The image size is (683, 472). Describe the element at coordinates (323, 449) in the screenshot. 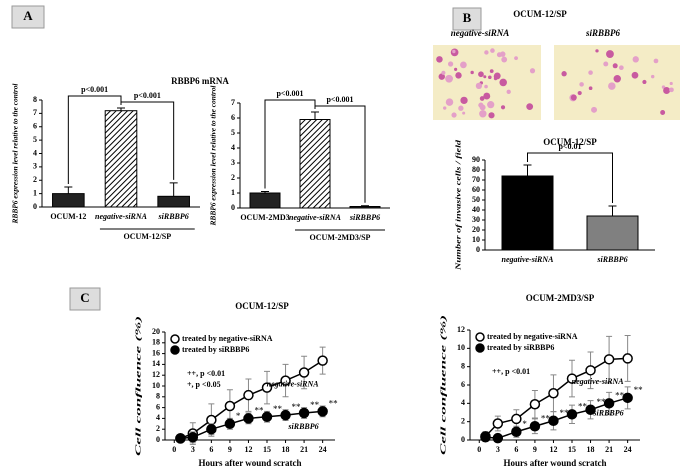

I see `x-tick-label: 24` at that location.